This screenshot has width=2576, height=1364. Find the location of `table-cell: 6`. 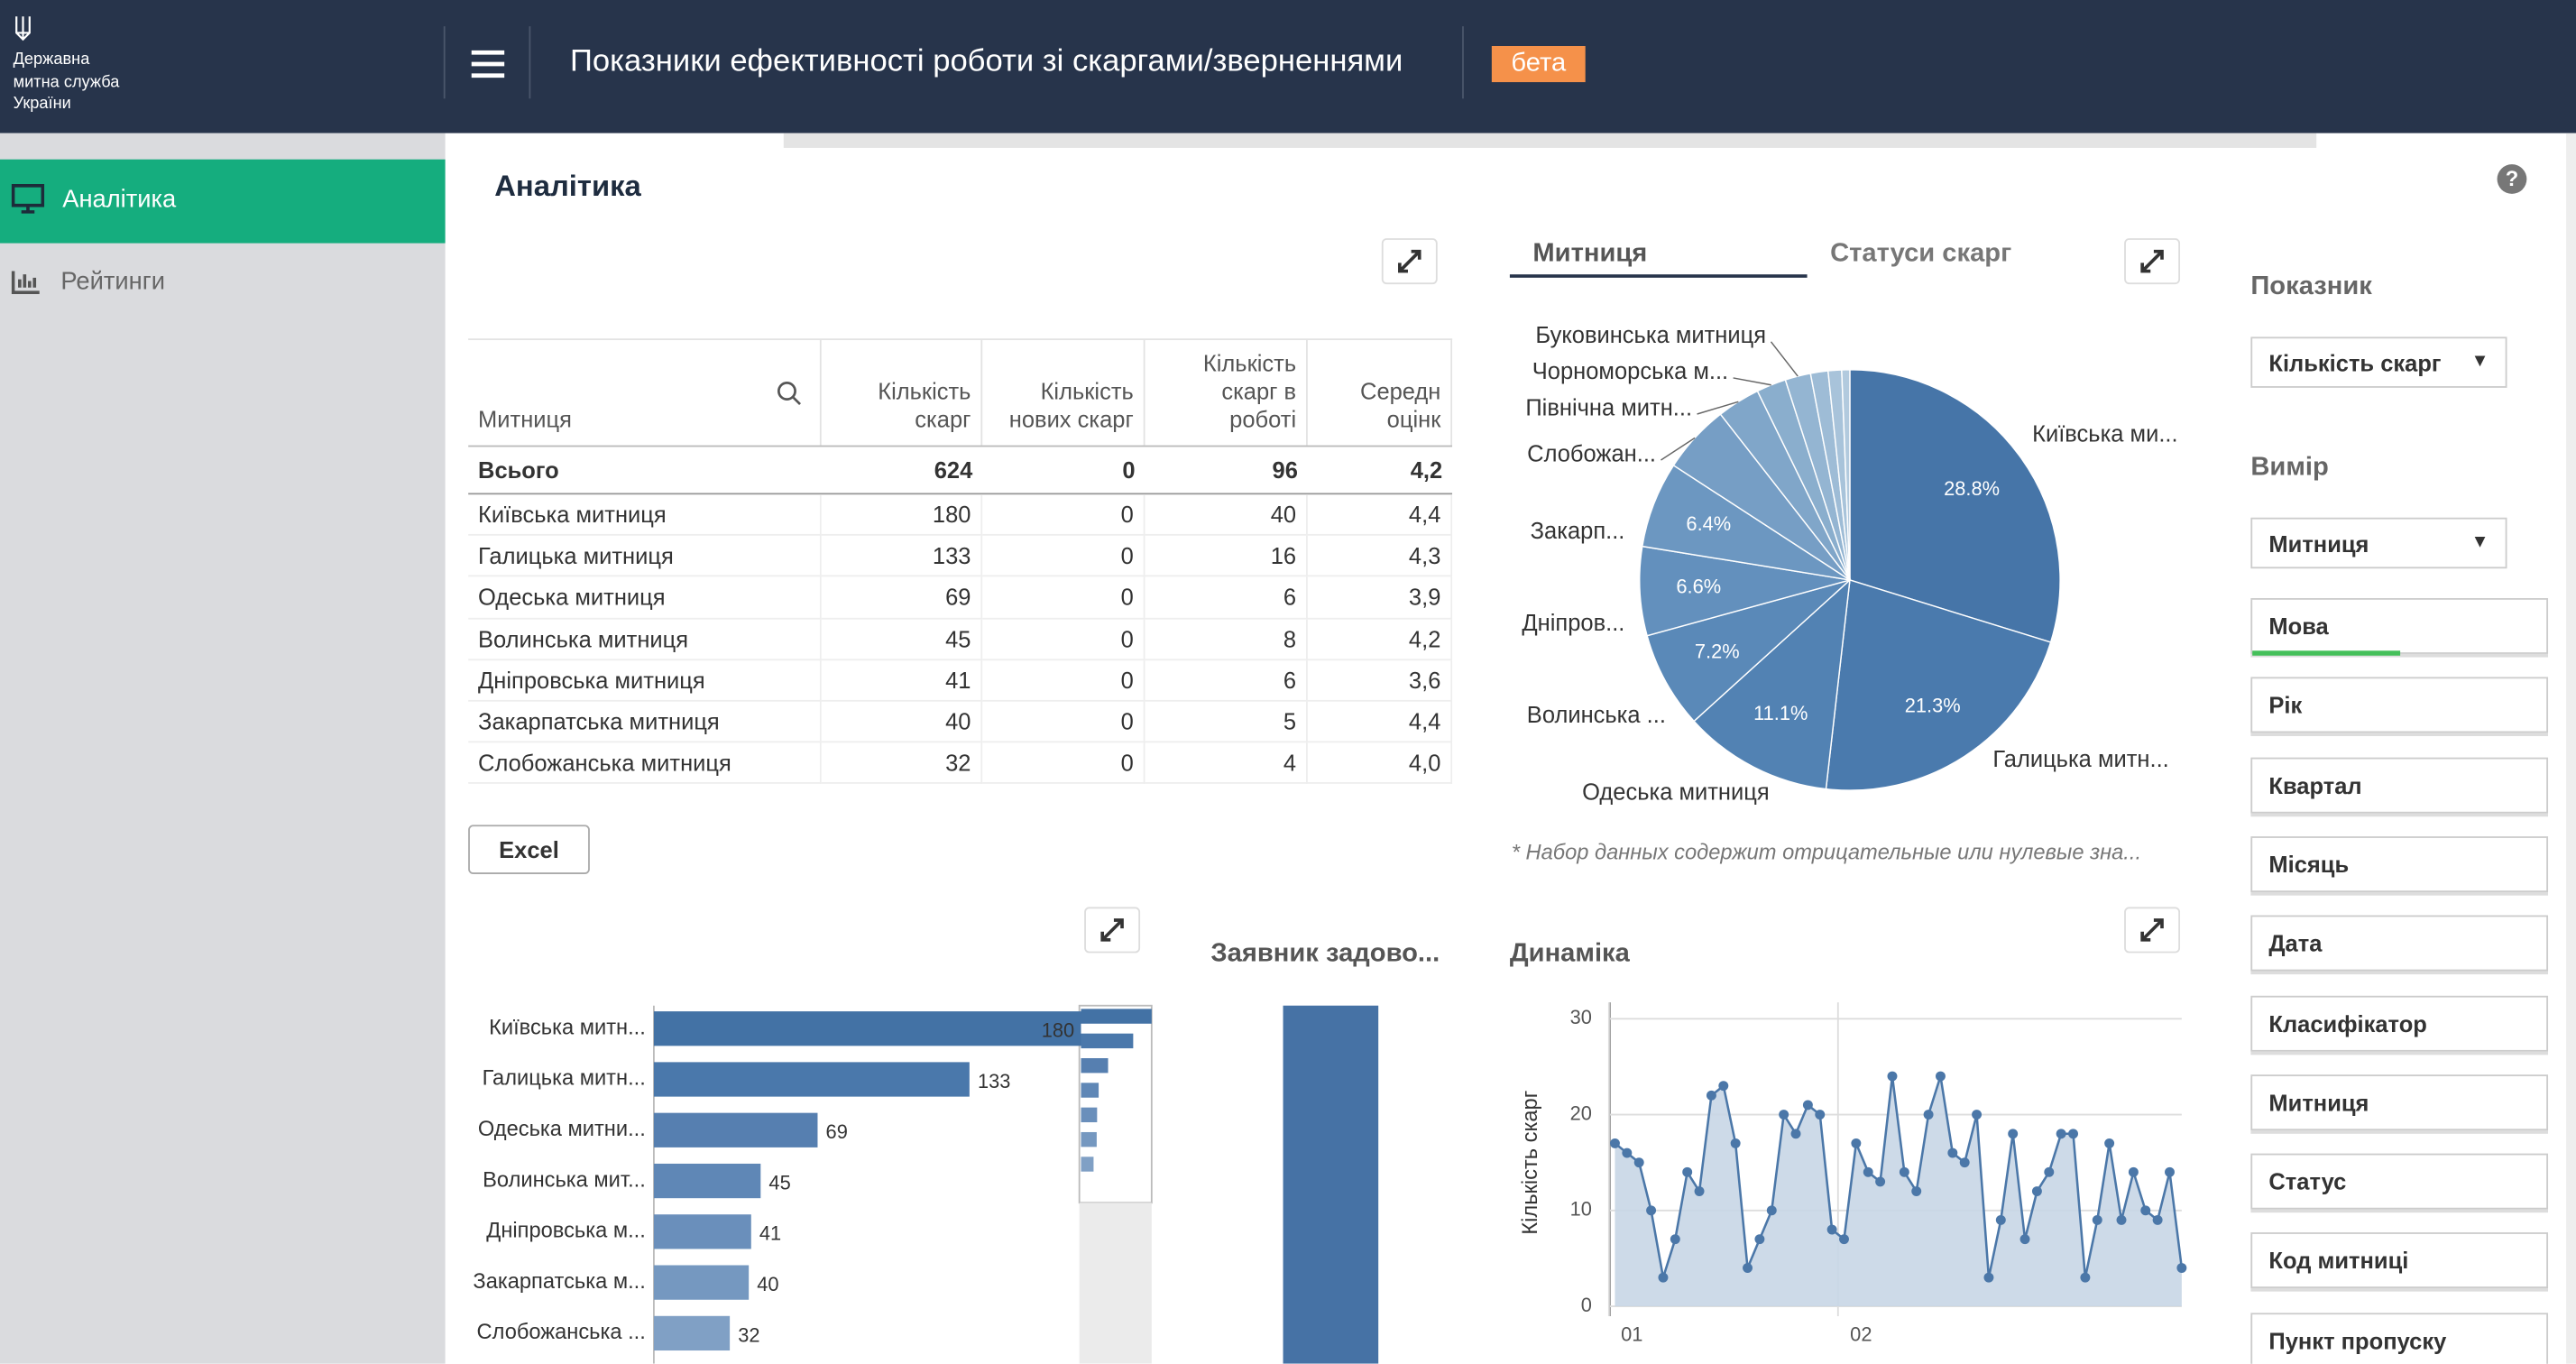

table-cell: 6 is located at coordinates (1227, 680).